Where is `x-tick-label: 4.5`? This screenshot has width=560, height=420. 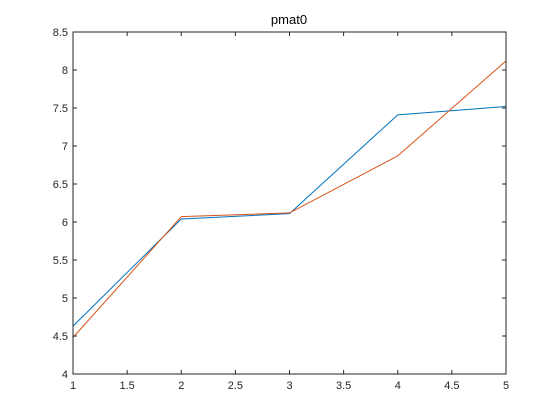
x-tick-label: 4.5 is located at coordinates (451, 386).